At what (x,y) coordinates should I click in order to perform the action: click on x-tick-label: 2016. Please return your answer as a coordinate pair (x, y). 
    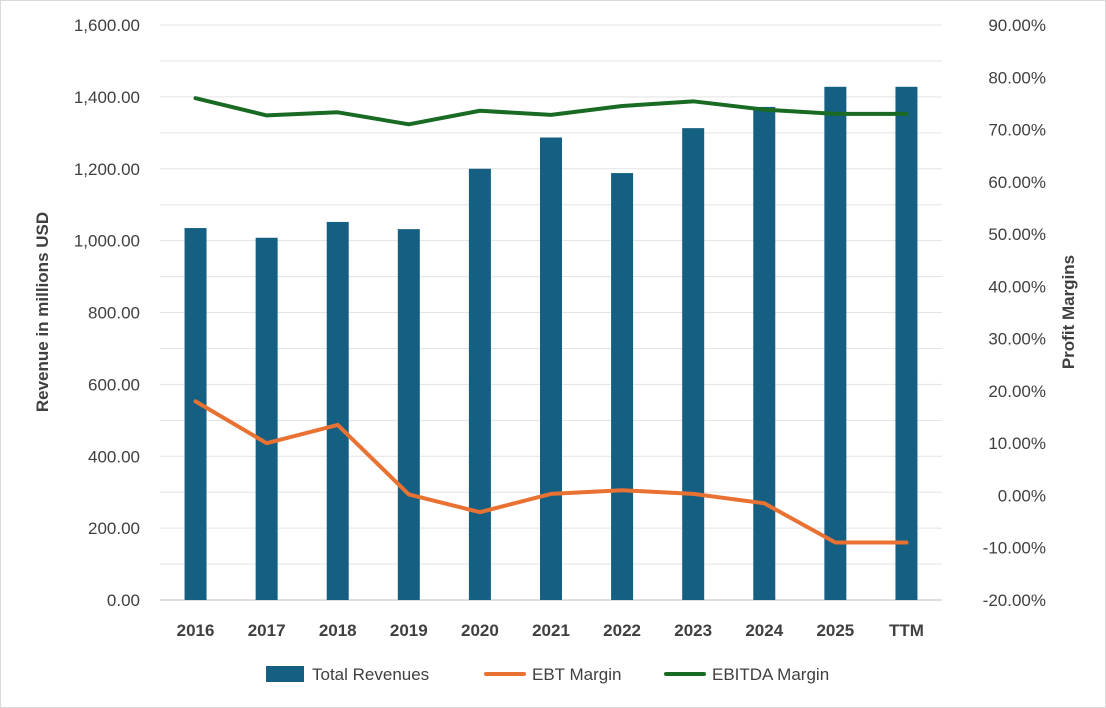
    Looking at the image, I should click on (196, 630).